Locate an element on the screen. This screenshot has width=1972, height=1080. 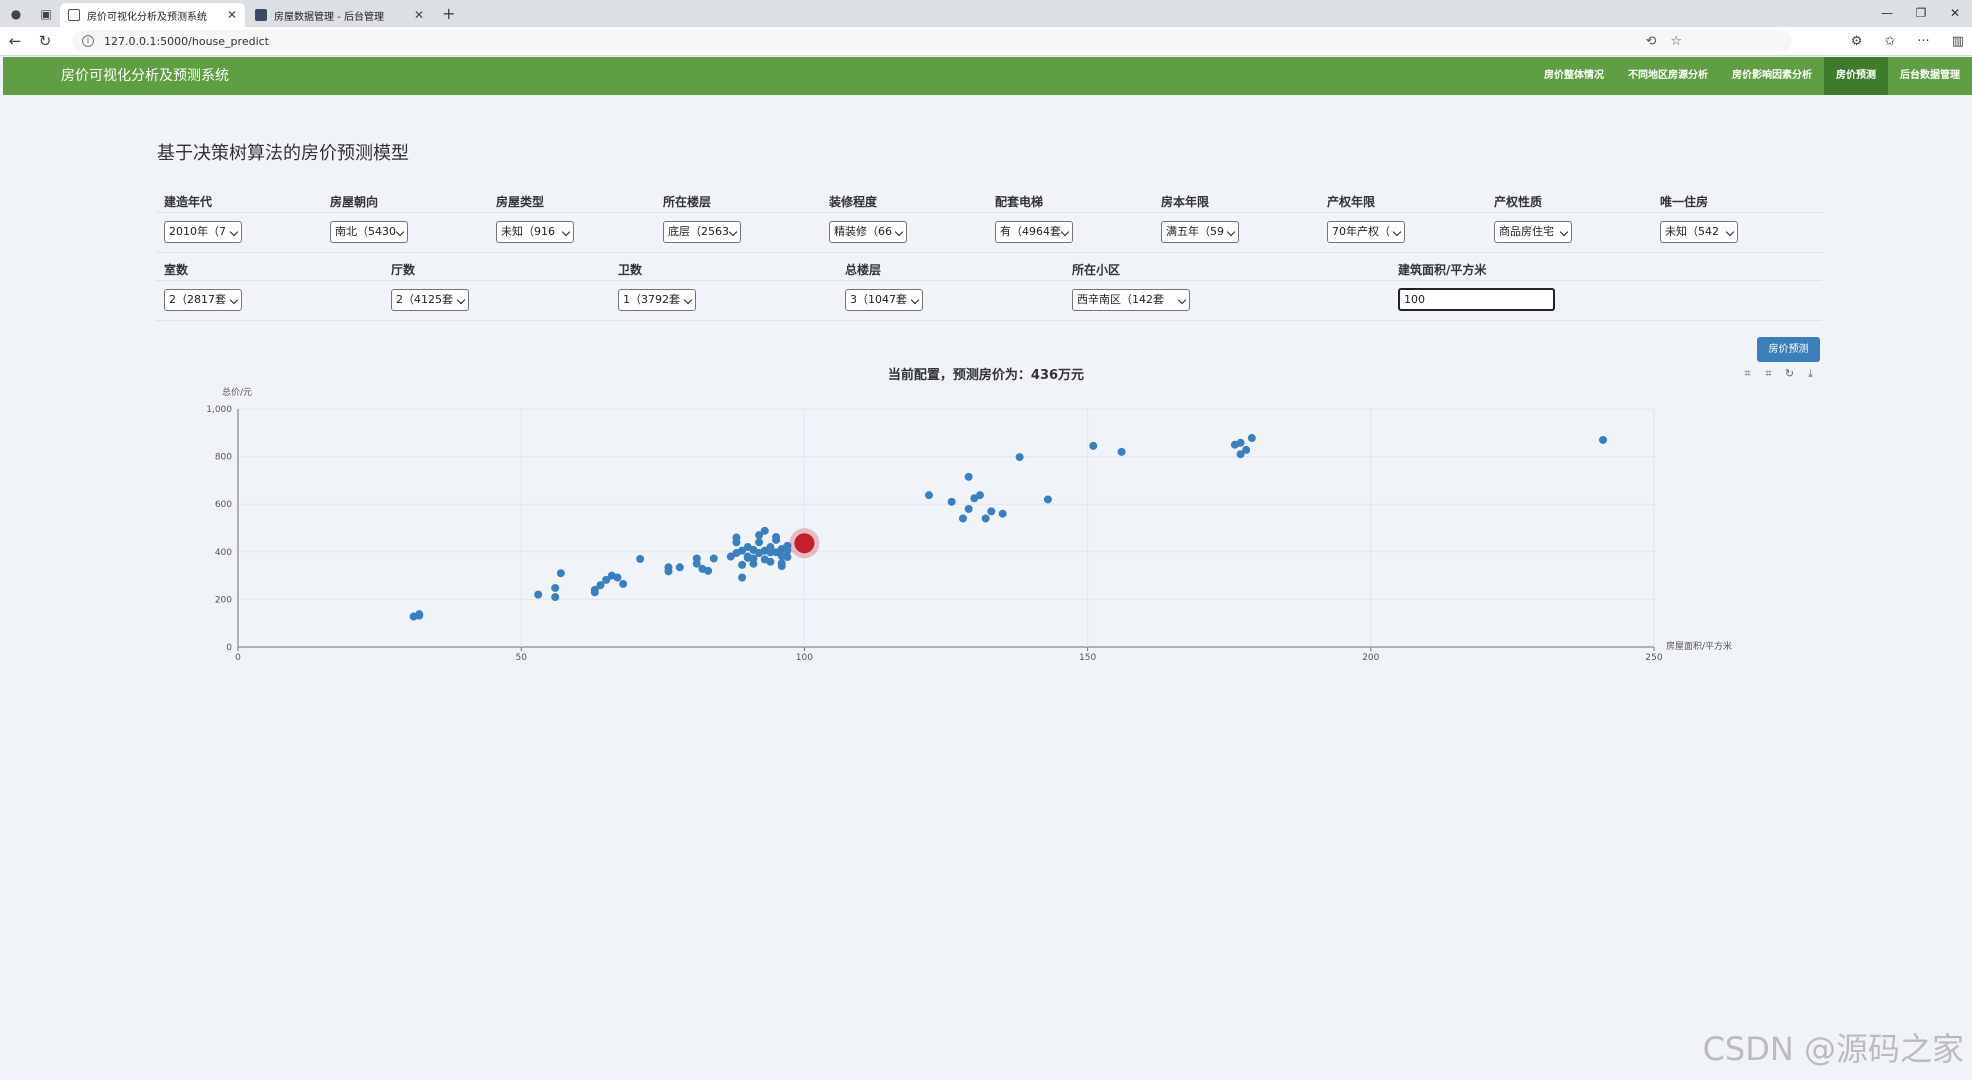
area-input: 100 is located at coordinates (1476, 299).